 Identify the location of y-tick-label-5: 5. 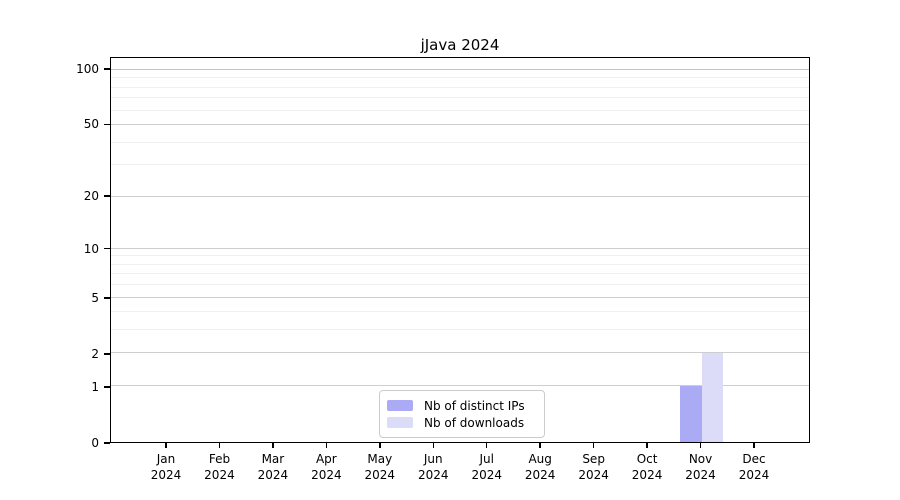
(95, 297).